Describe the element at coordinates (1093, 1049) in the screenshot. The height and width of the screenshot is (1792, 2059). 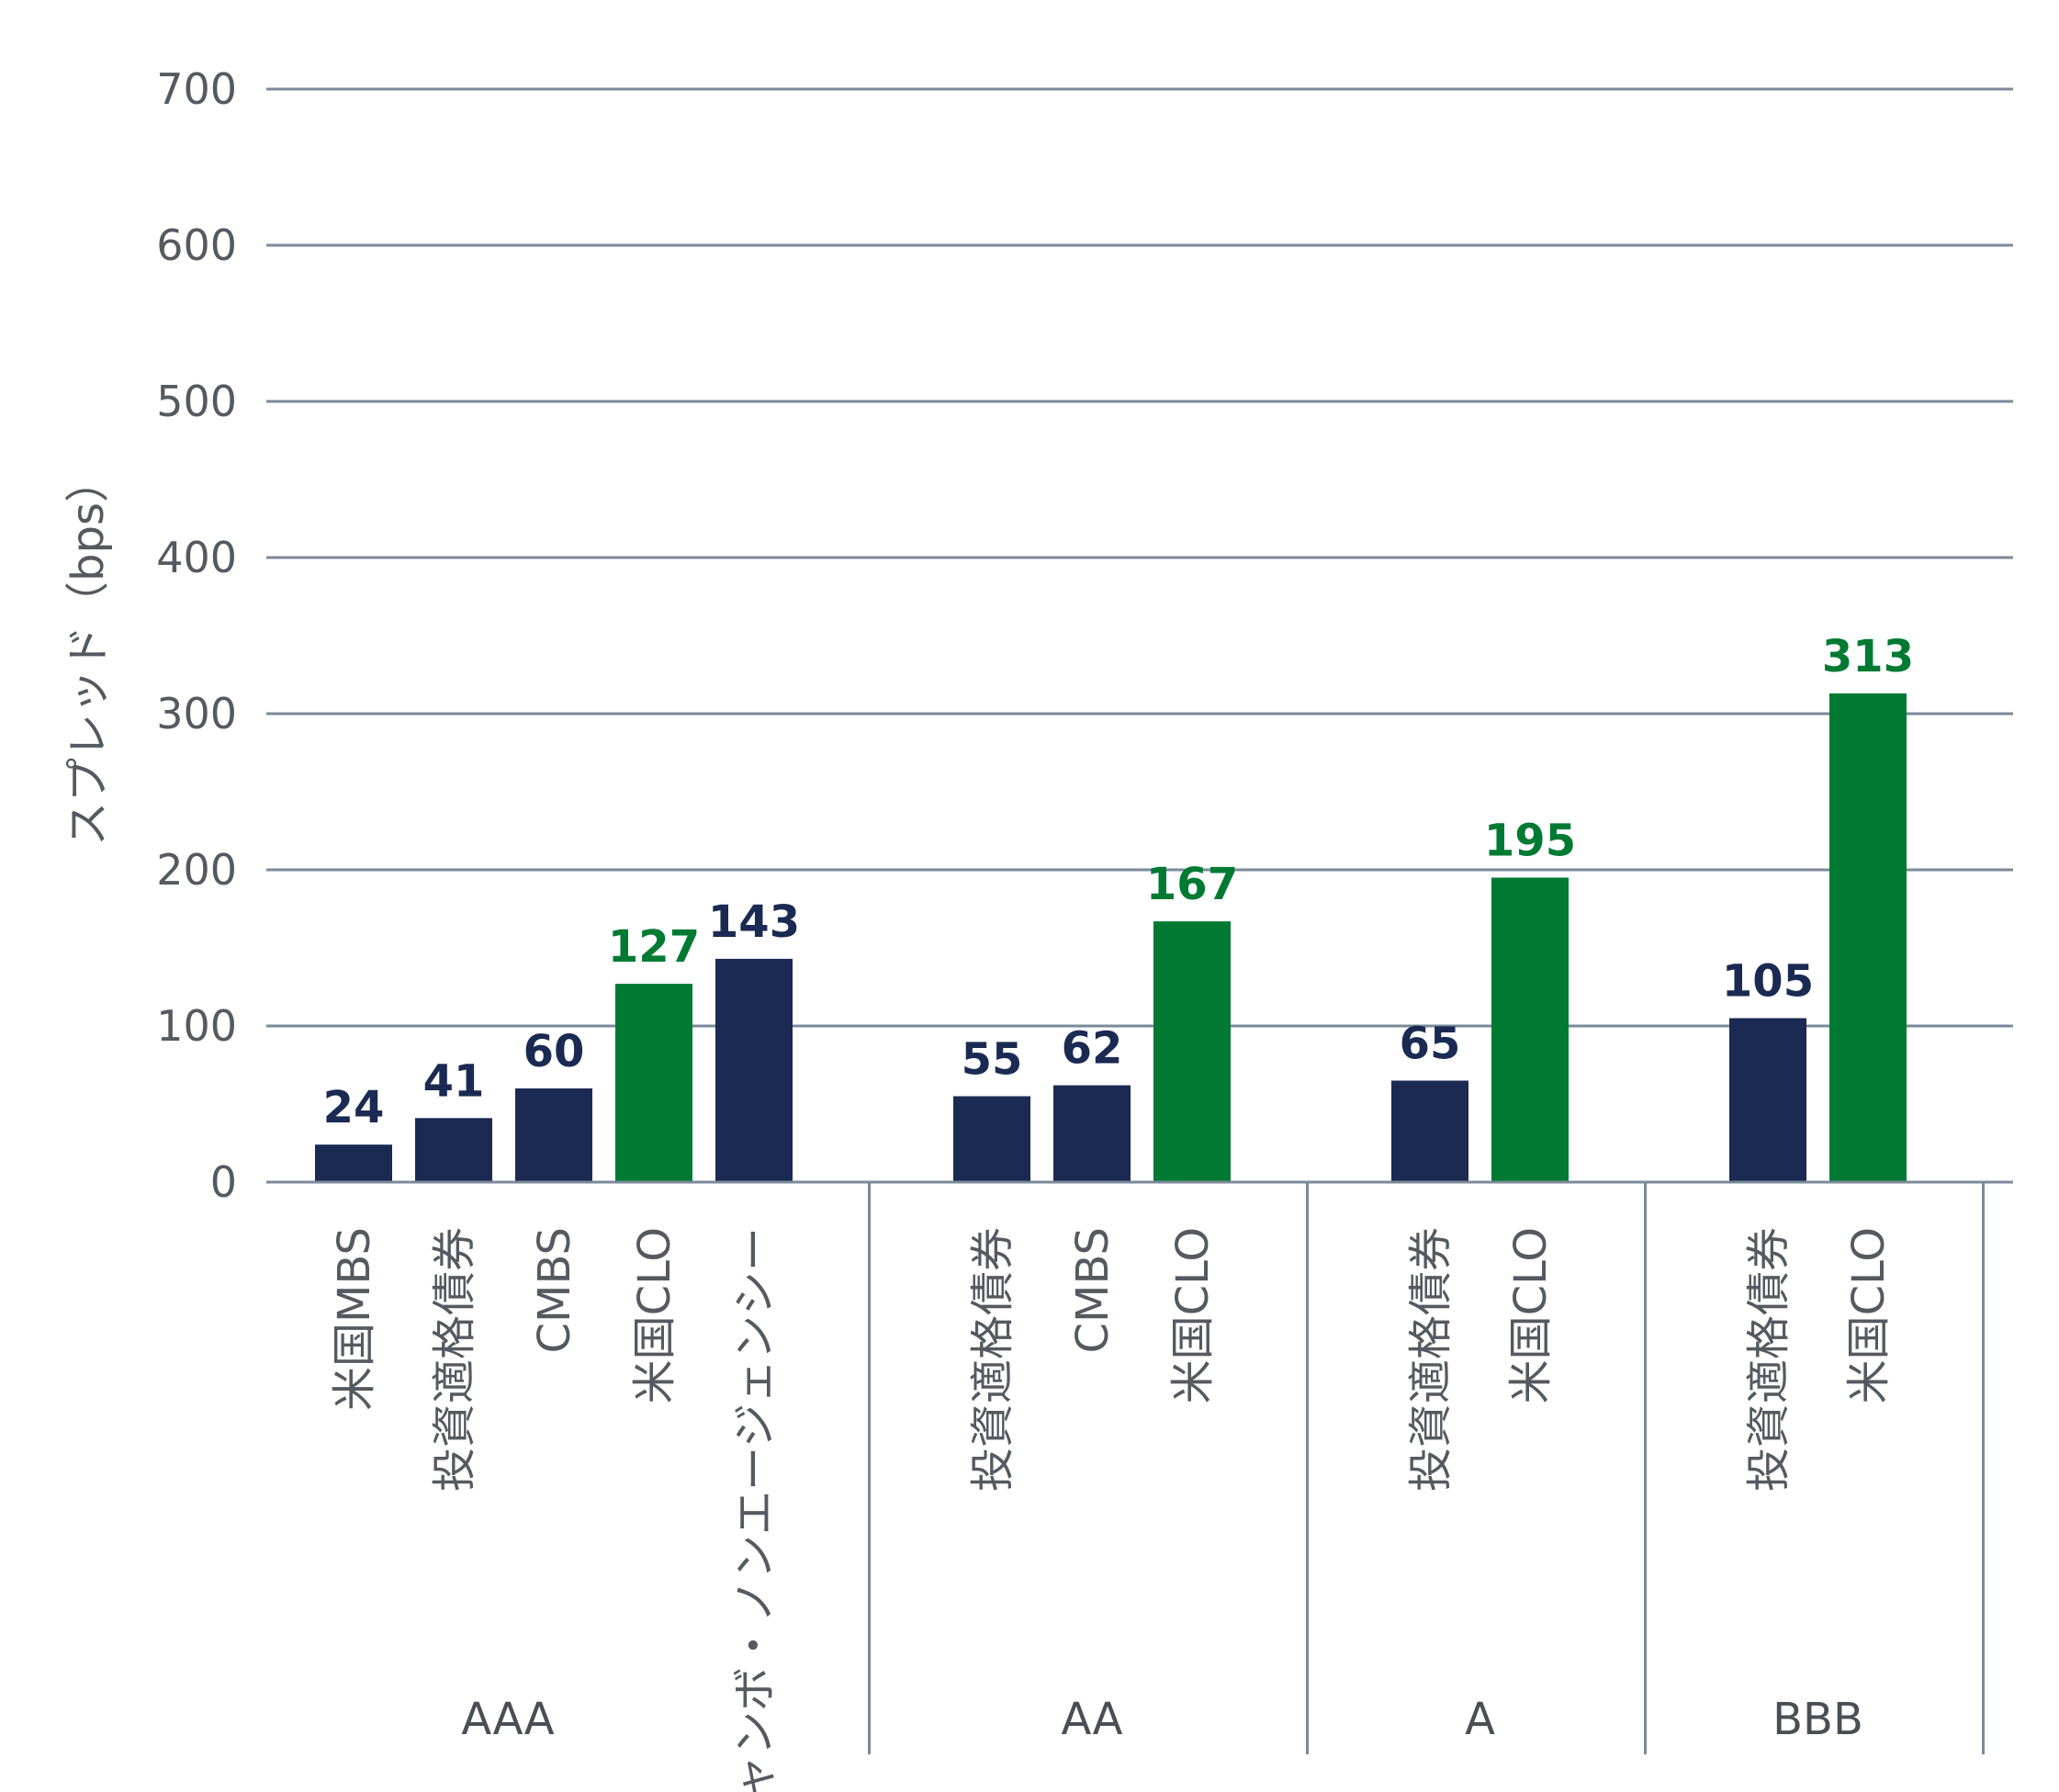
I see `value-label: 62` at that location.